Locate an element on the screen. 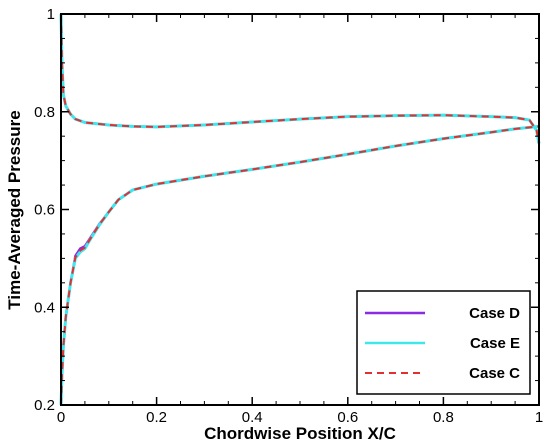 This screenshot has width=550, height=445. y-tick-label: 0.6 is located at coordinates (44, 210).